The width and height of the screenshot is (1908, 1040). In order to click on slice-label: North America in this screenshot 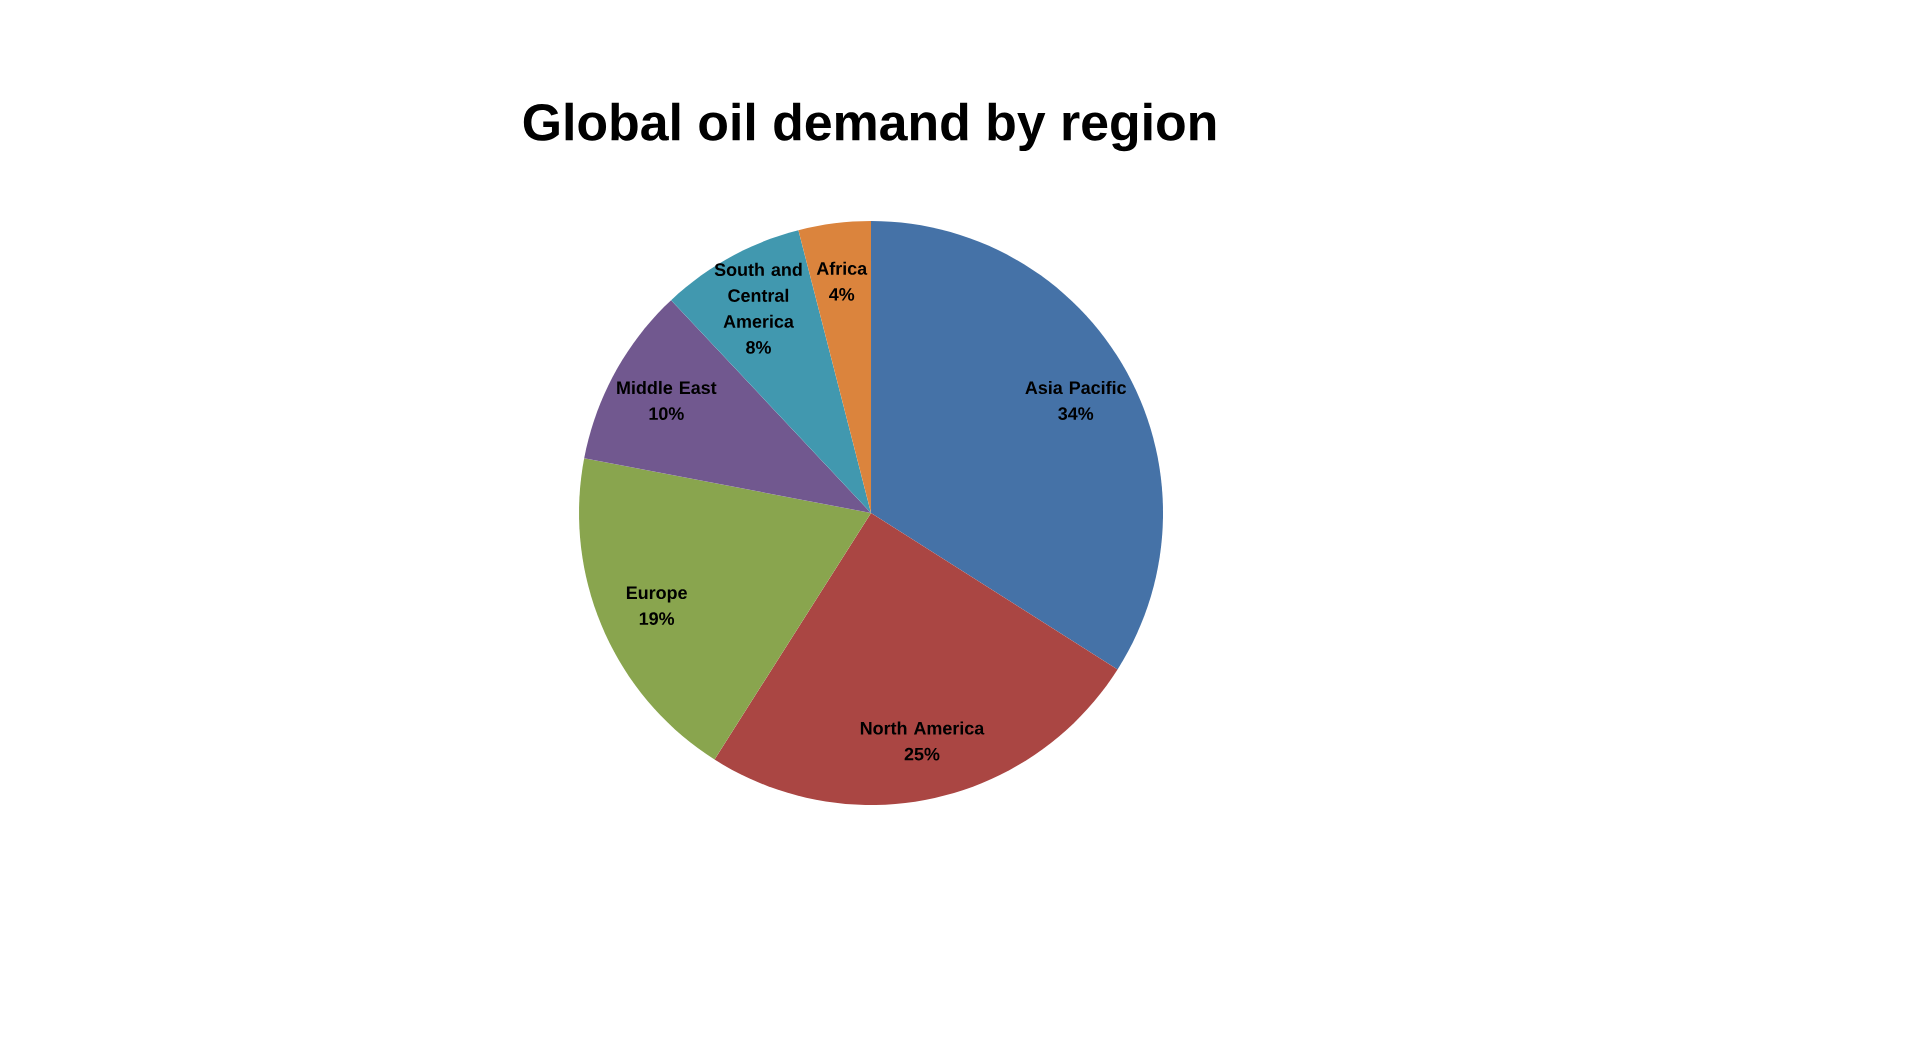, I will do `click(922, 728)`.